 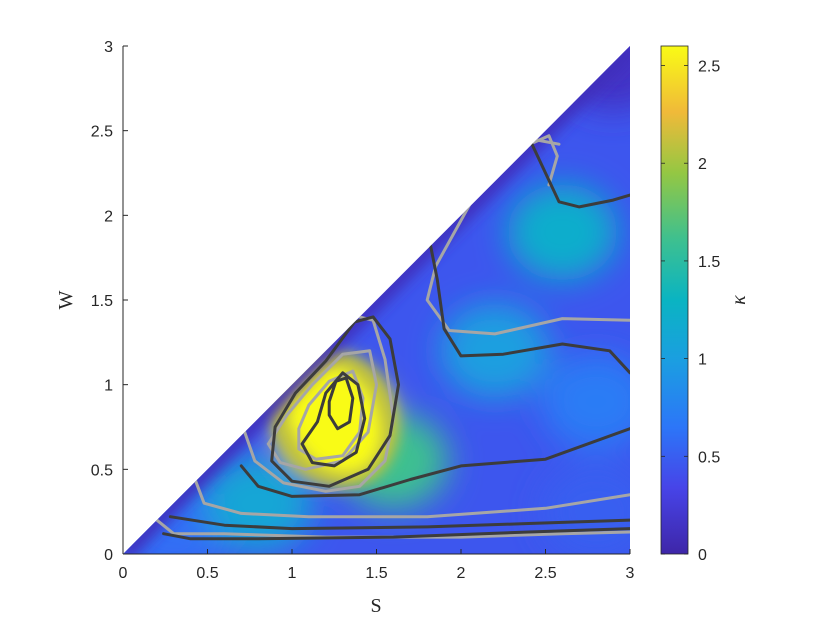 What do you see at coordinates (207, 573) in the screenshot?
I see `x-tick-label: 0.5` at bounding box center [207, 573].